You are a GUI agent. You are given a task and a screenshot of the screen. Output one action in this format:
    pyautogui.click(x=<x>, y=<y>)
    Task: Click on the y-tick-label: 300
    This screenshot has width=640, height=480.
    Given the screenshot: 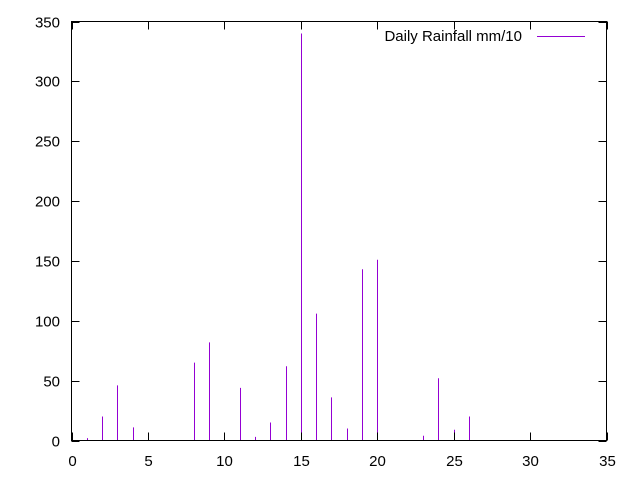 What is the action you would take?
    pyautogui.click(x=47, y=82)
    